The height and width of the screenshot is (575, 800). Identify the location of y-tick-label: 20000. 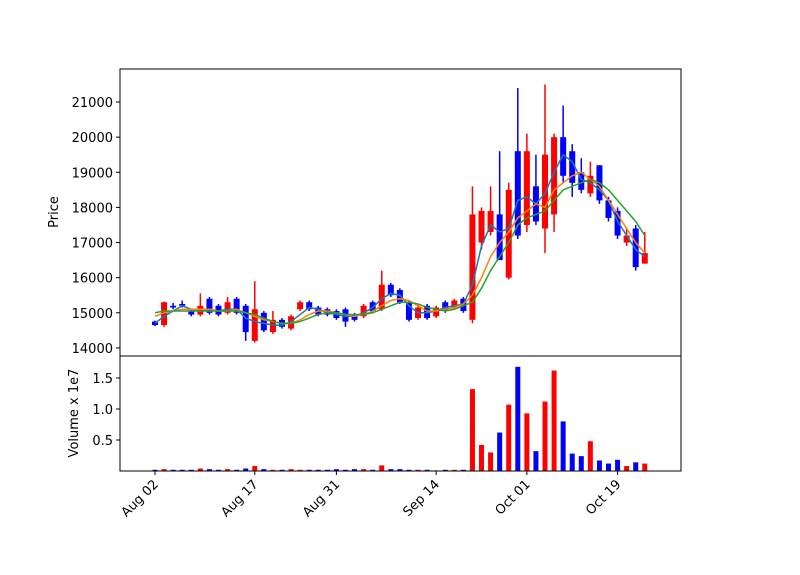
(92, 138).